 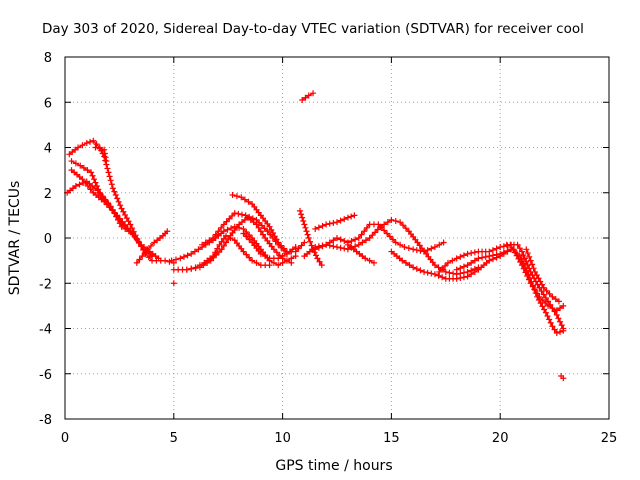 I want to click on x-axis-label: GPS time / hours, so click(x=333, y=466).